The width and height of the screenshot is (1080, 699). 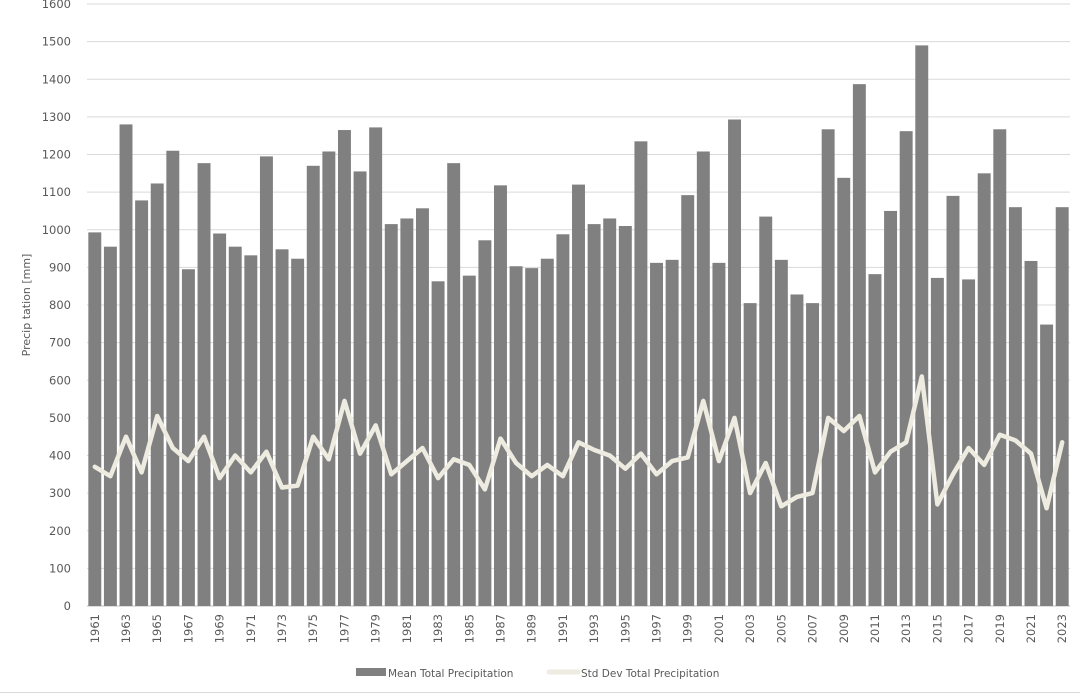 I want to click on x-tick-label: 1983, so click(x=438, y=628).